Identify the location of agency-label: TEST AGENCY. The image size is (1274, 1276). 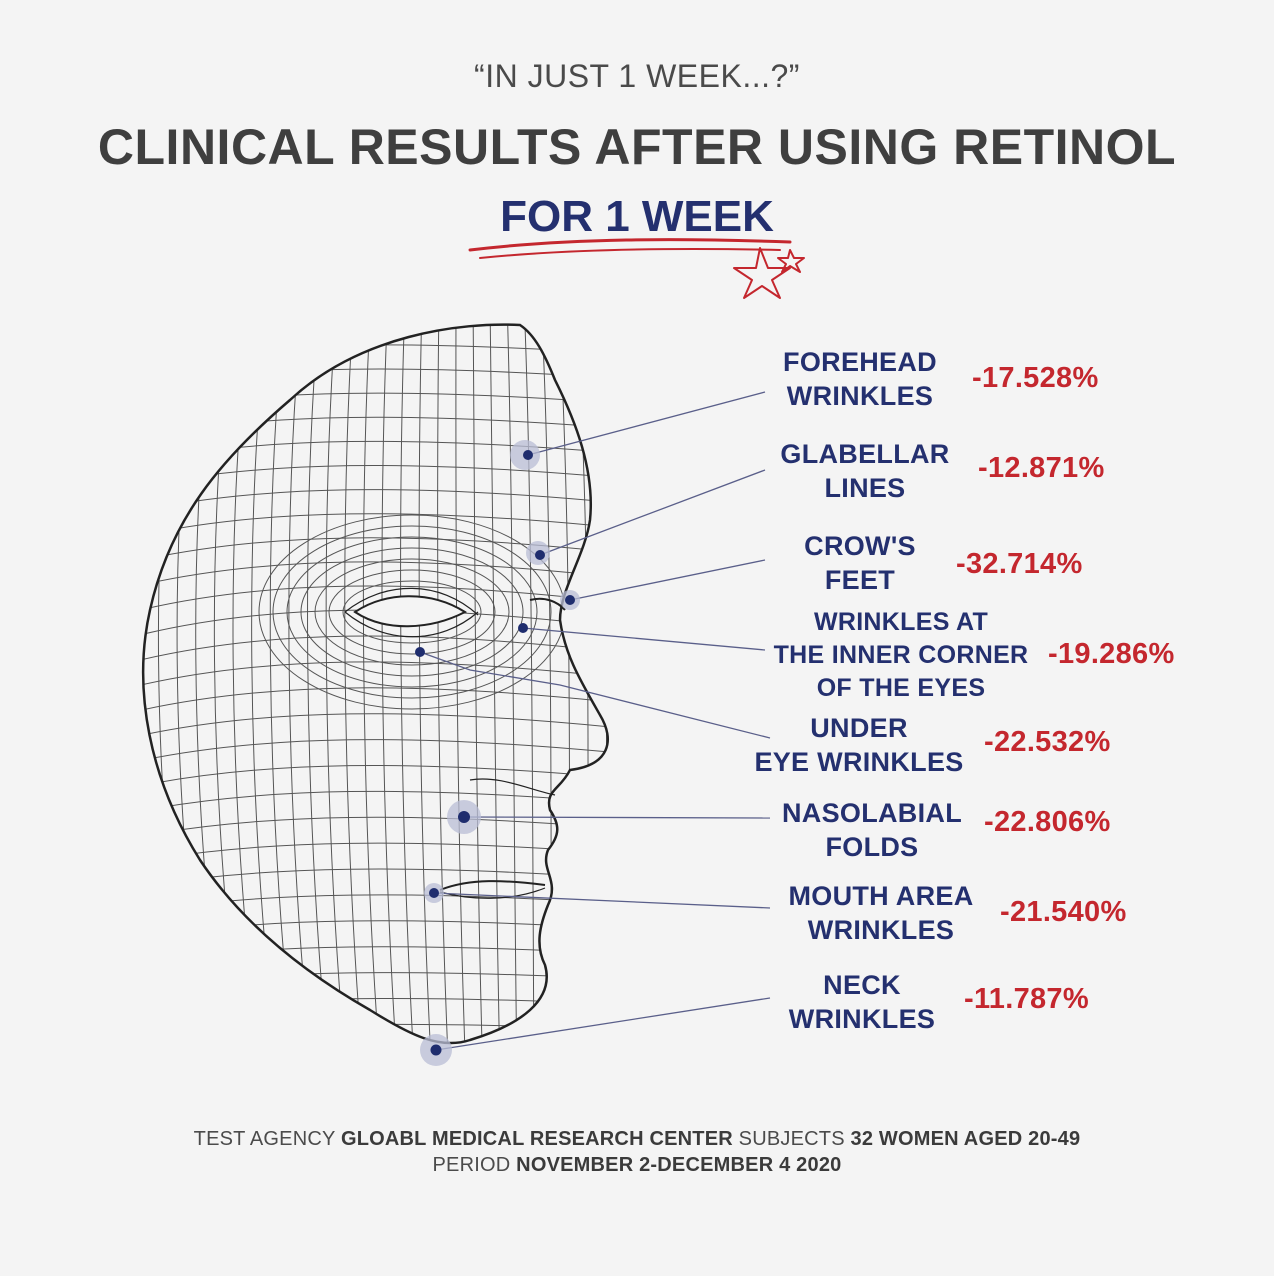
(264, 1139).